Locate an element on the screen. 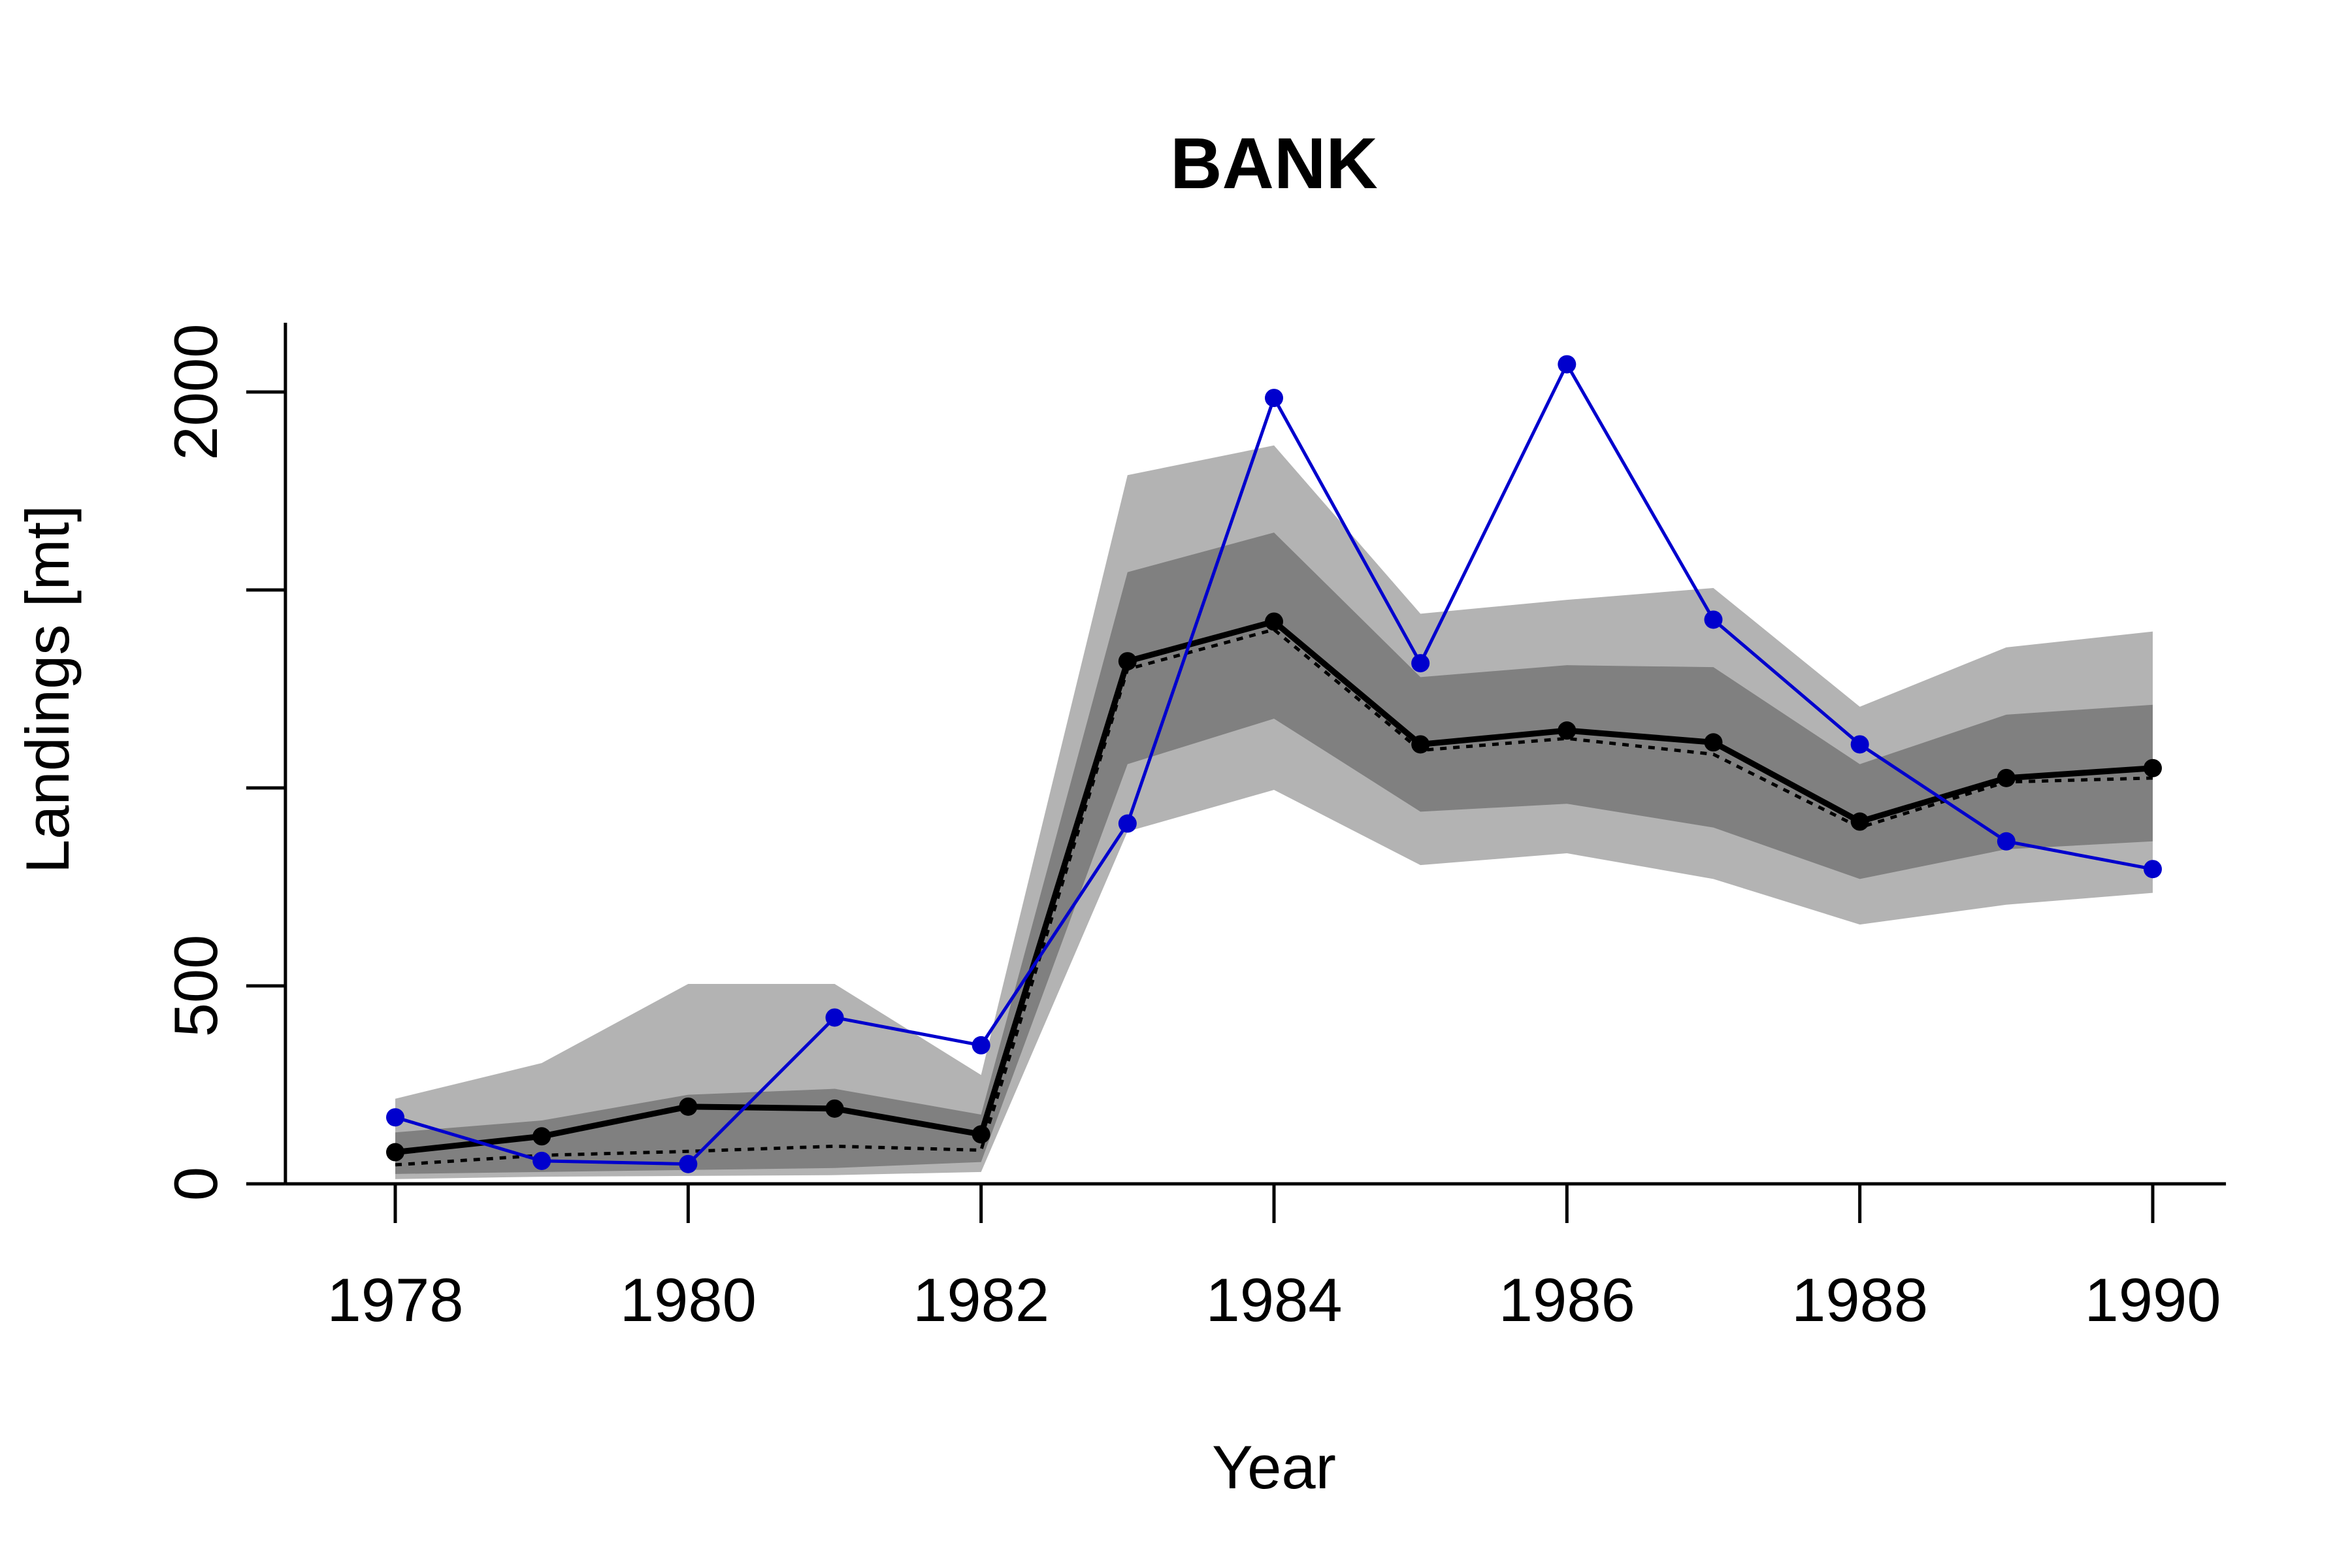  x-tick-label: 1986 is located at coordinates (1567, 1300).